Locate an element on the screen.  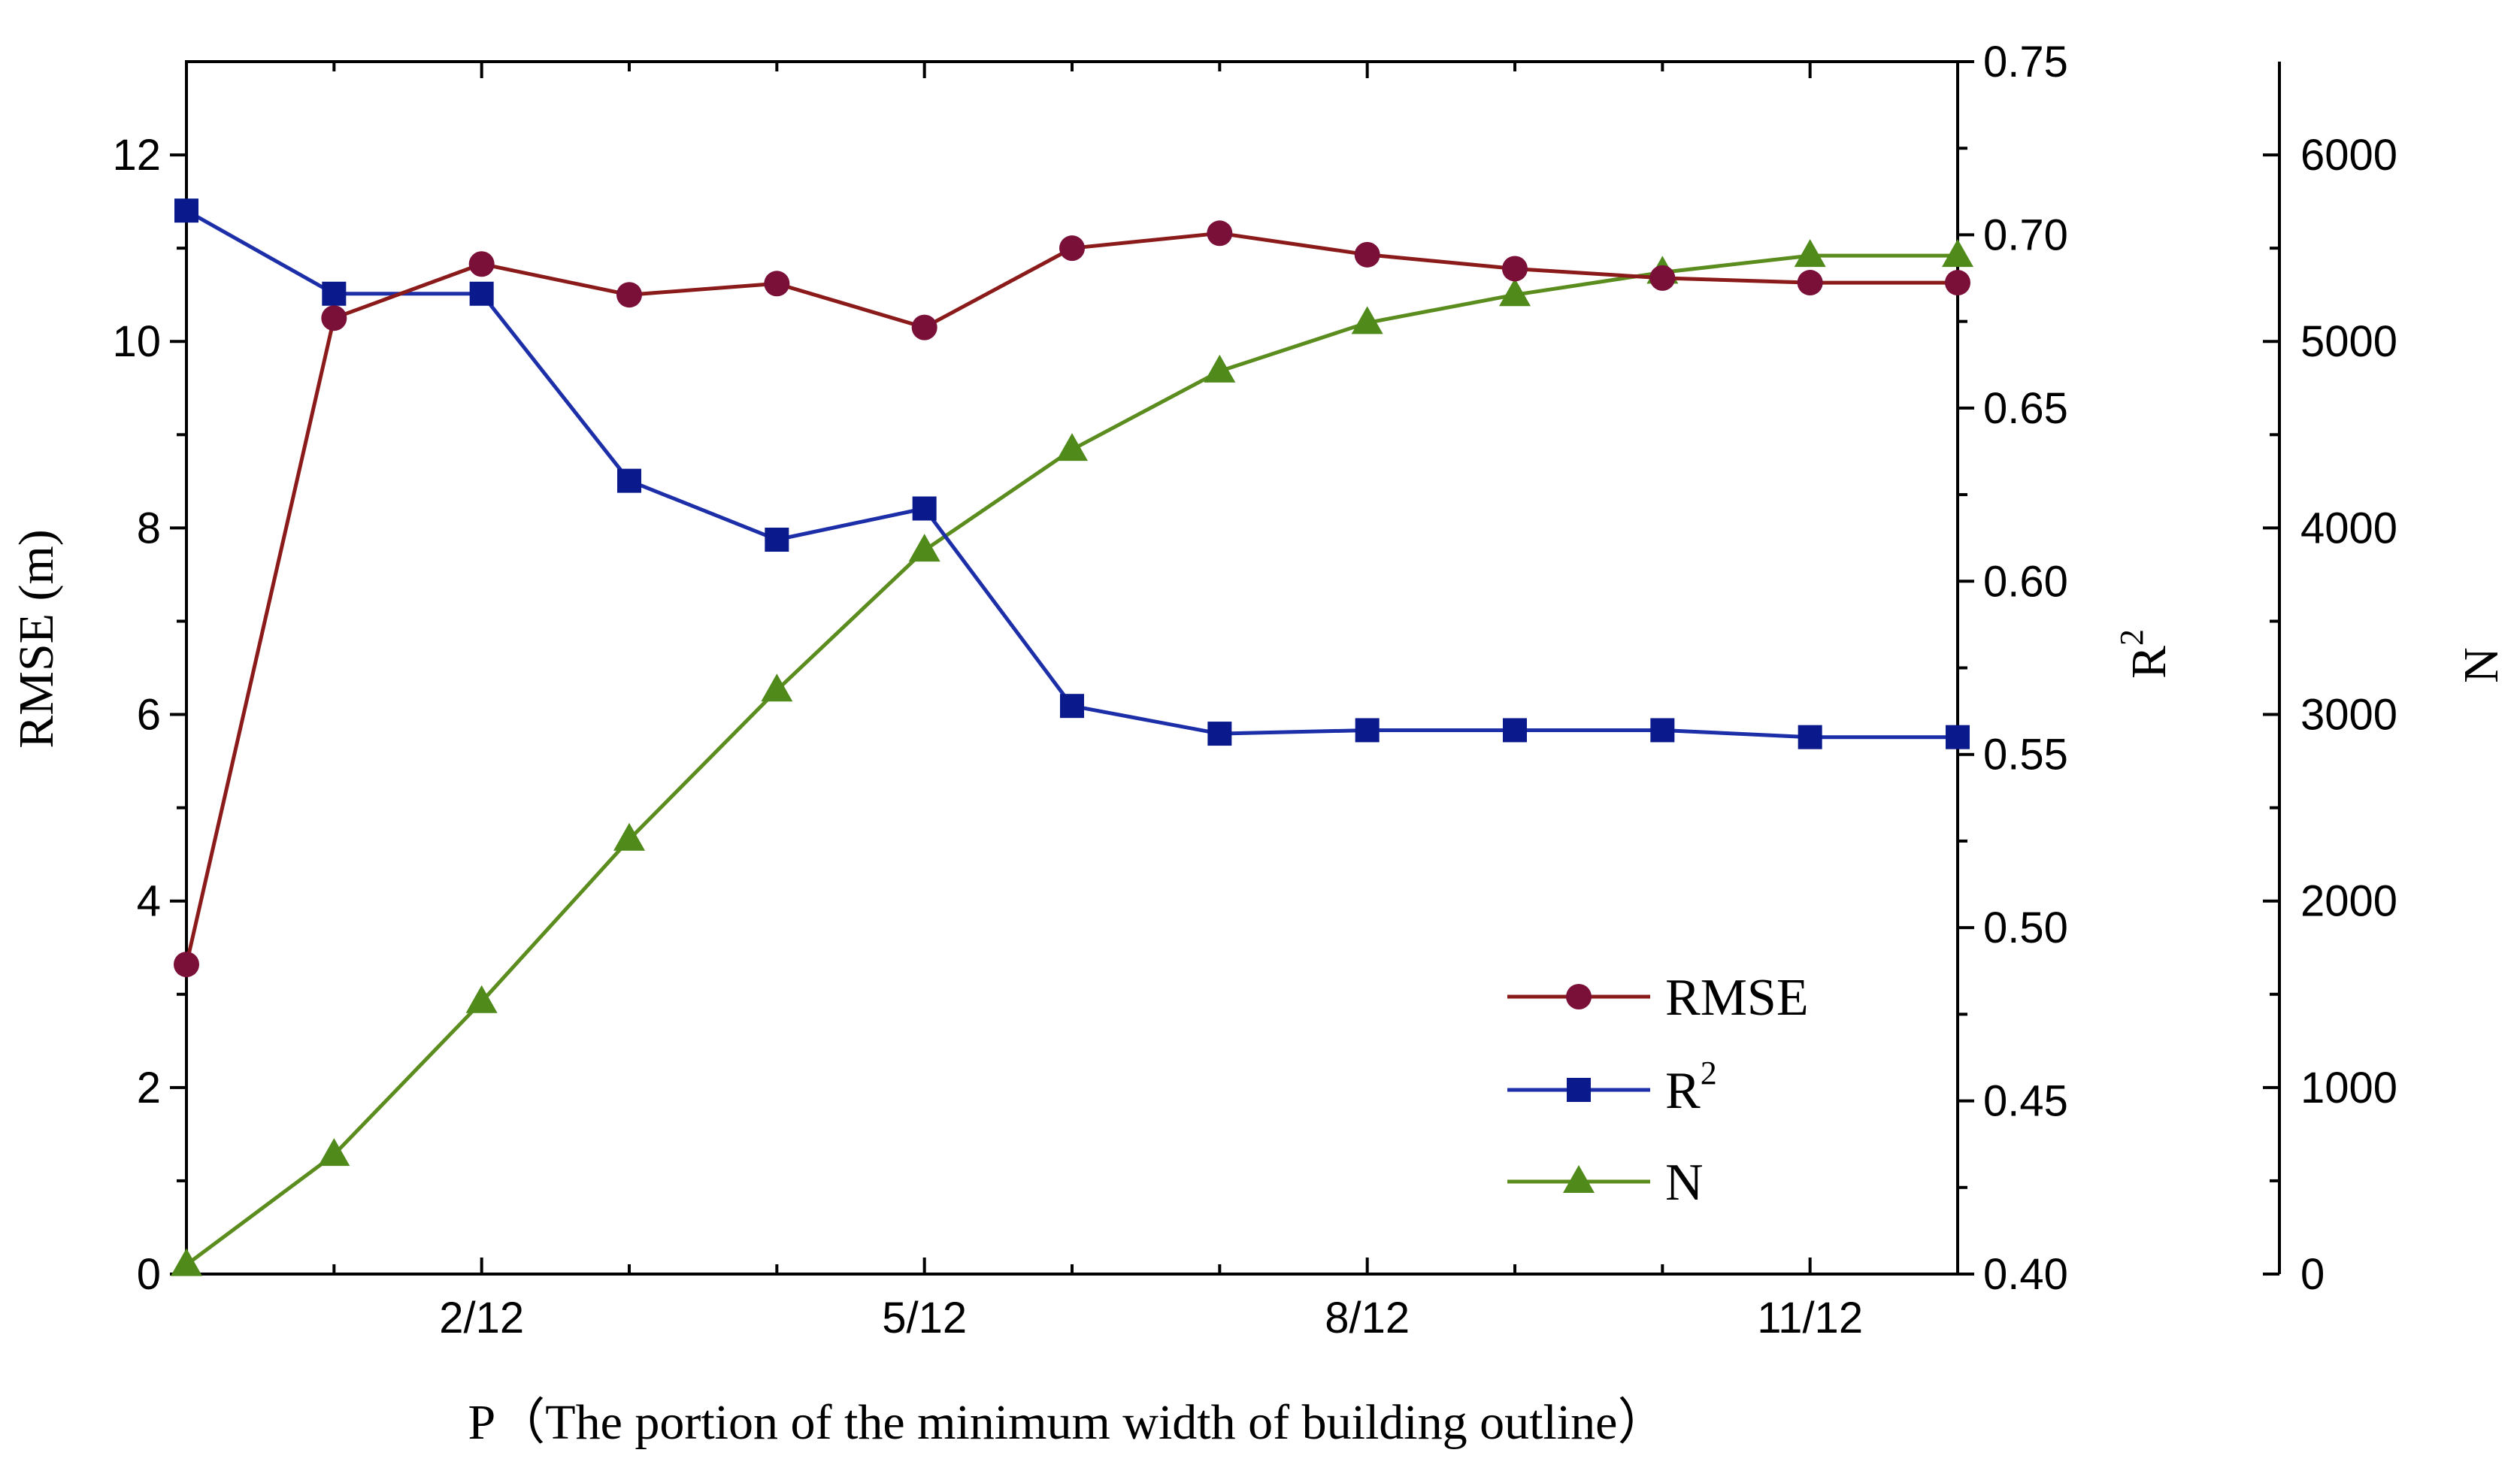
far-right-tick-label: 3000 is located at coordinates (2348, 715).